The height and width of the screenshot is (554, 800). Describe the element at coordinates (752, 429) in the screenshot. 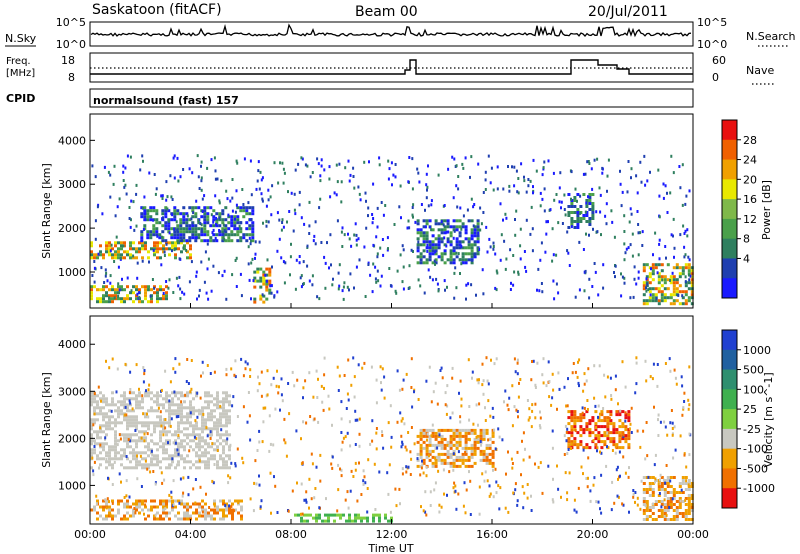

I see `colorbar-tick-label: -25` at that location.